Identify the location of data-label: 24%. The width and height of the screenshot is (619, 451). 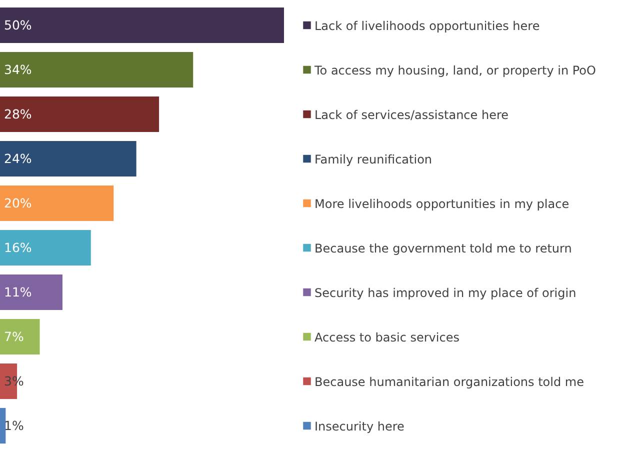
(18, 158).